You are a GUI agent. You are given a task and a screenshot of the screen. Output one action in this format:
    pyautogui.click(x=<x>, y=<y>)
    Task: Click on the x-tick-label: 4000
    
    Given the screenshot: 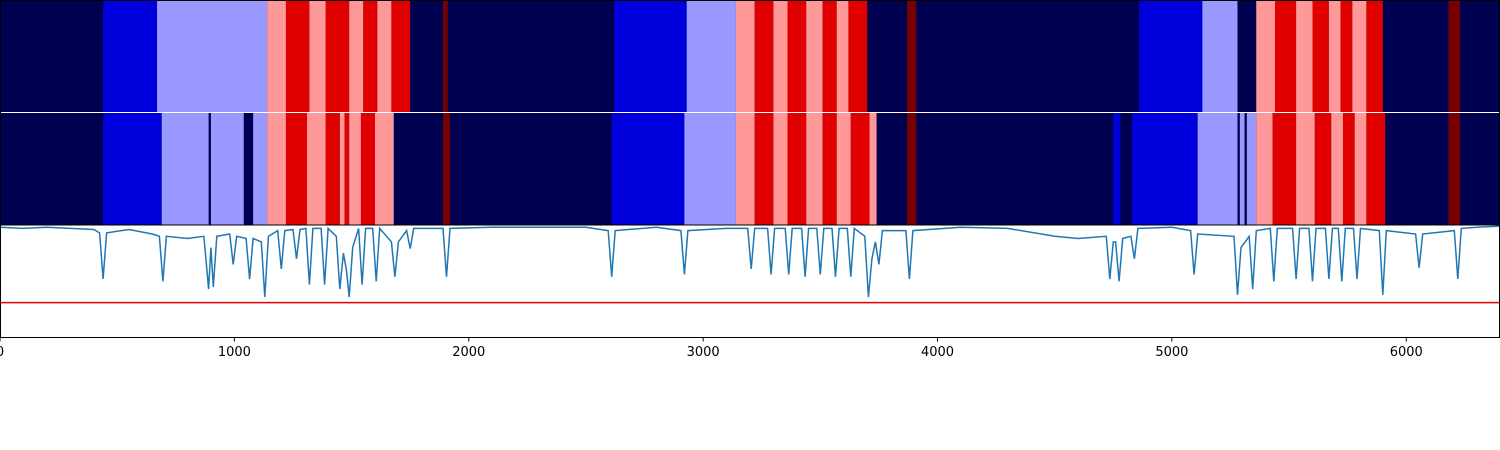 What is the action you would take?
    pyautogui.click(x=937, y=352)
    